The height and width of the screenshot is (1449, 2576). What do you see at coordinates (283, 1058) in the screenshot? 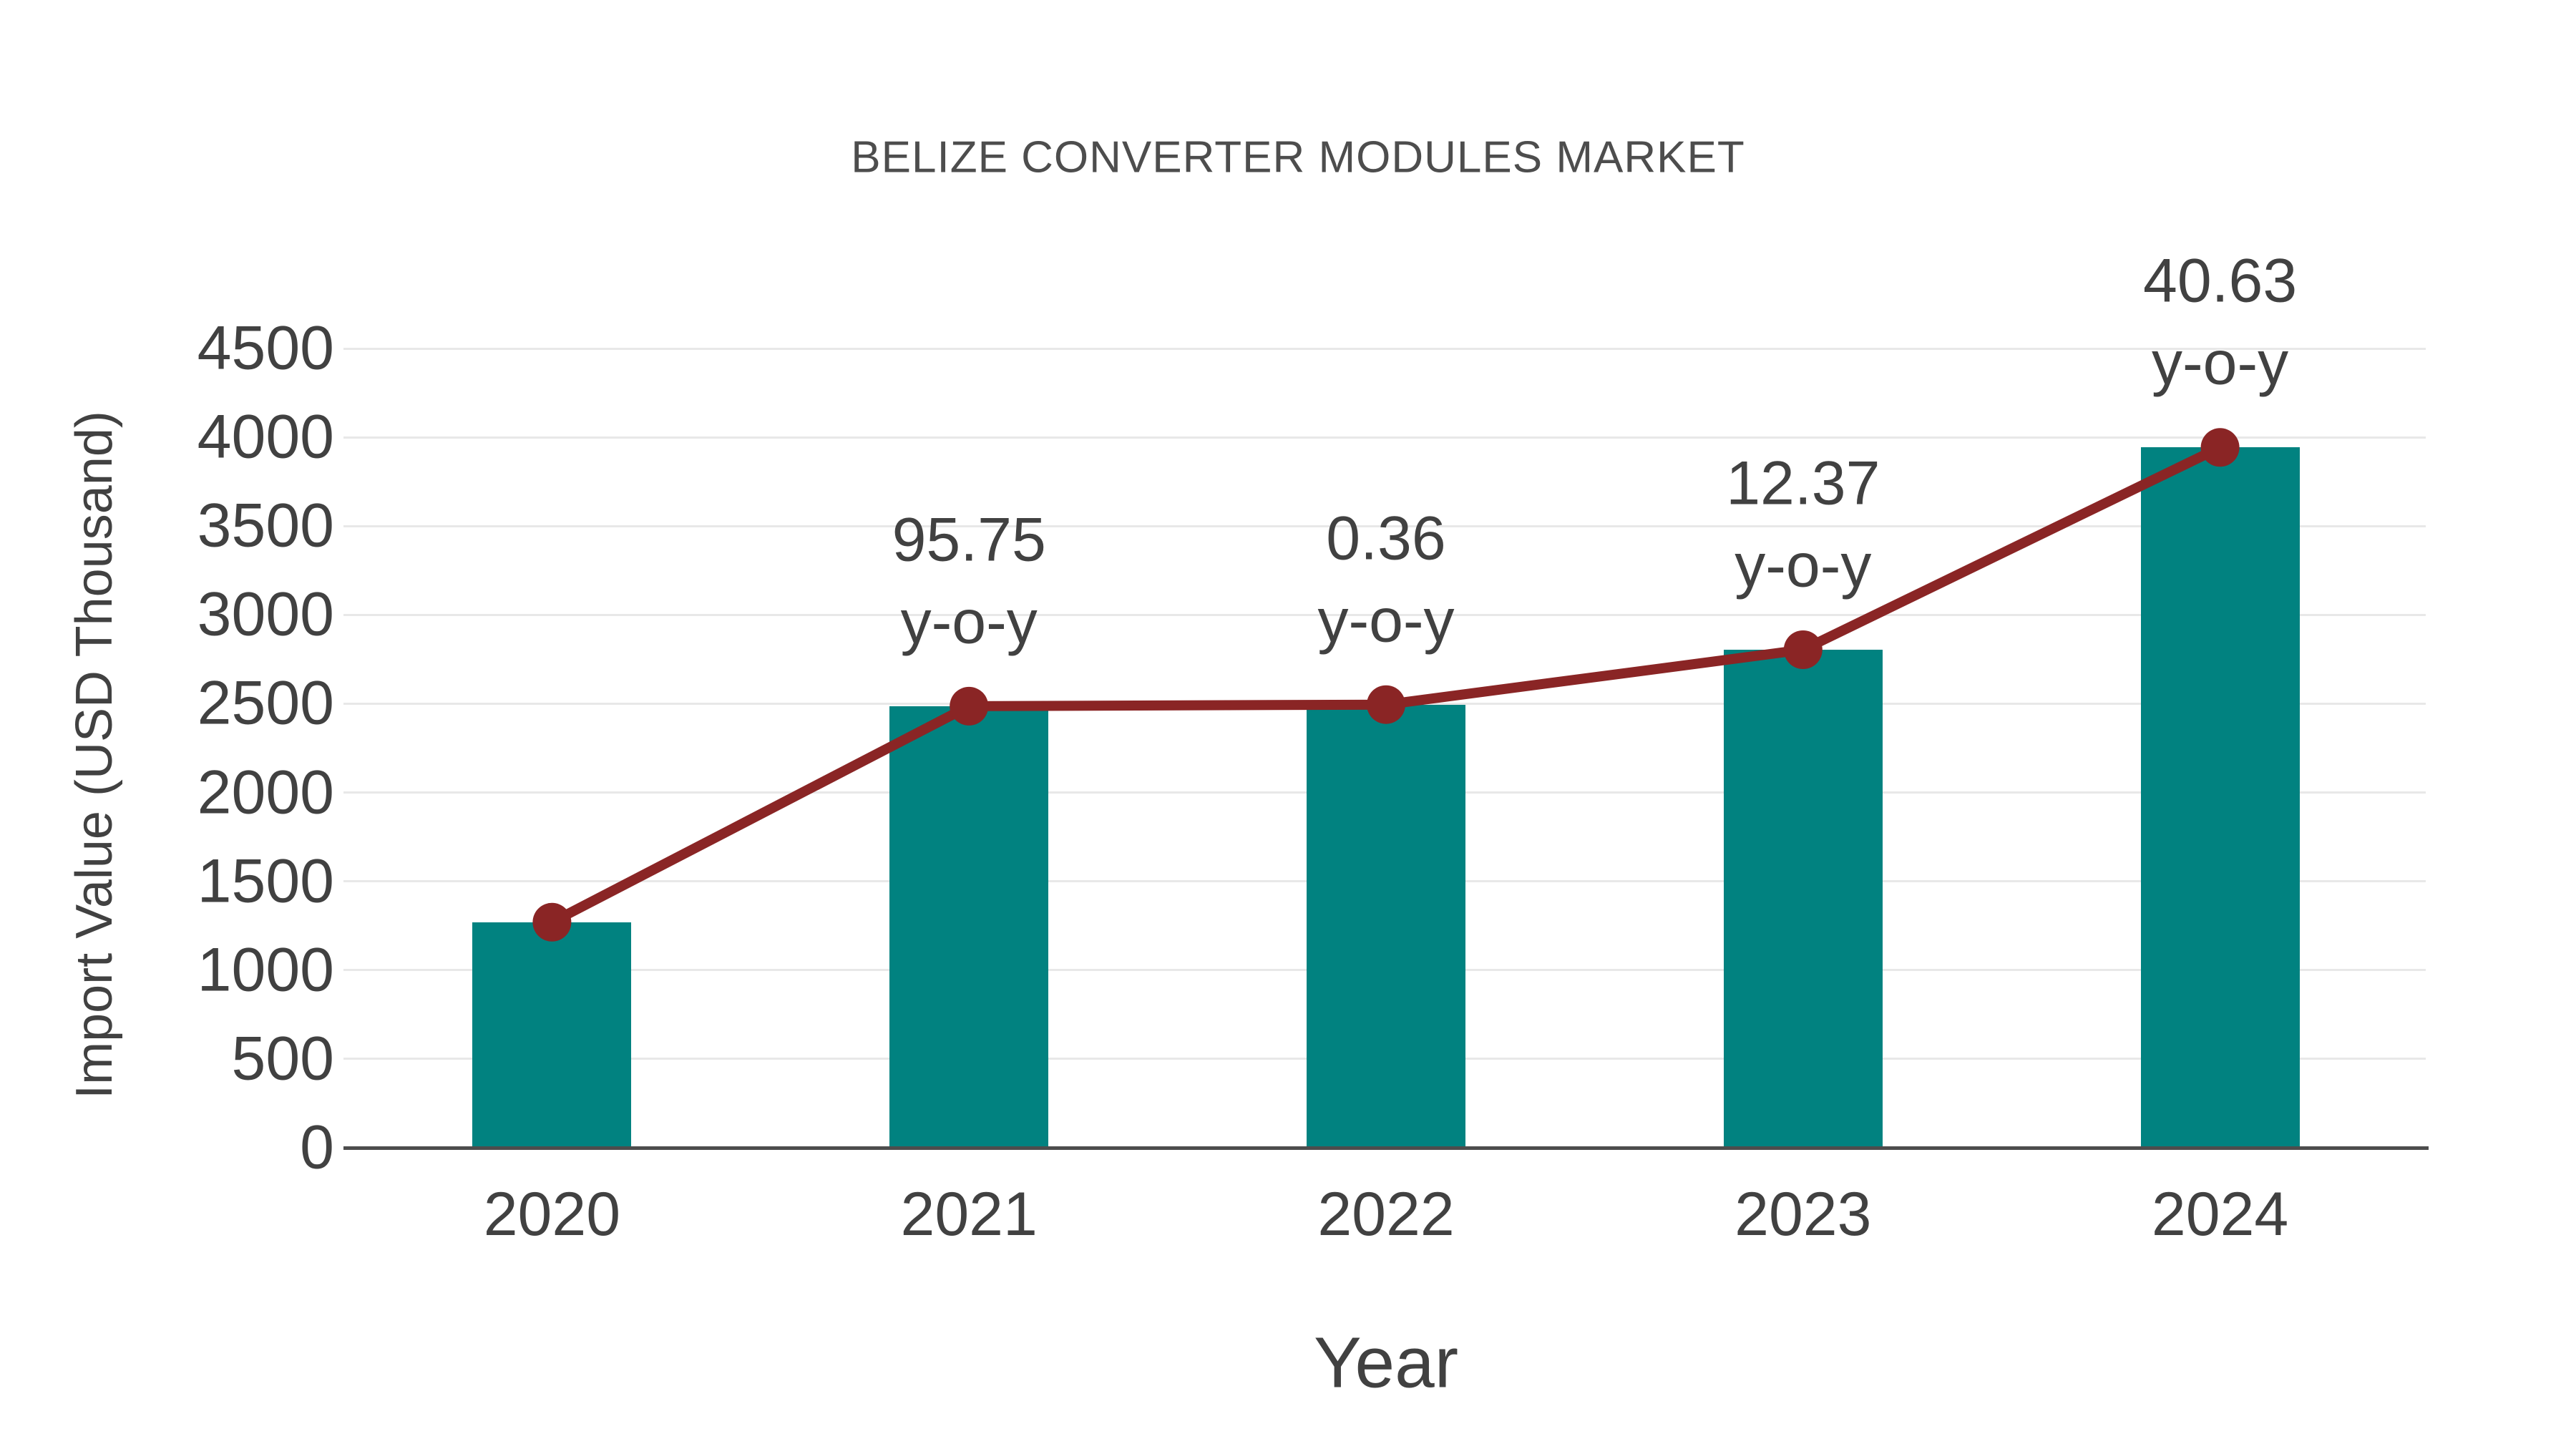
I see `y-tick-label-500: 500` at bounding box center [283, 1058].